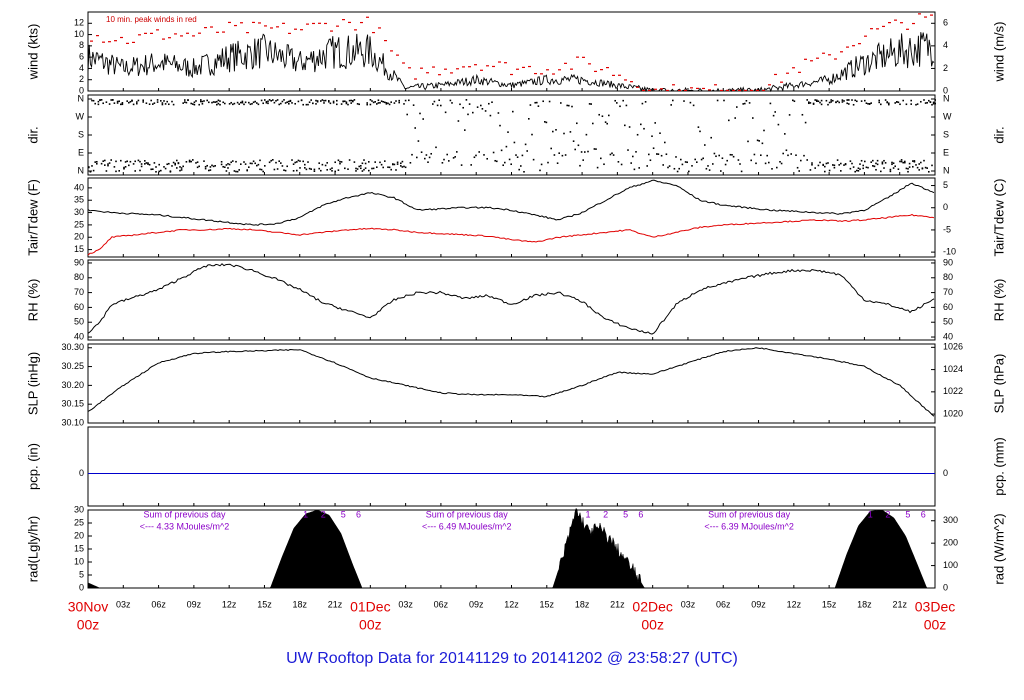  What do you see at coordinates (625, 514) in the screenshot?
I see `radiation-hour-mark: 5` at bounding box center [625, 514].